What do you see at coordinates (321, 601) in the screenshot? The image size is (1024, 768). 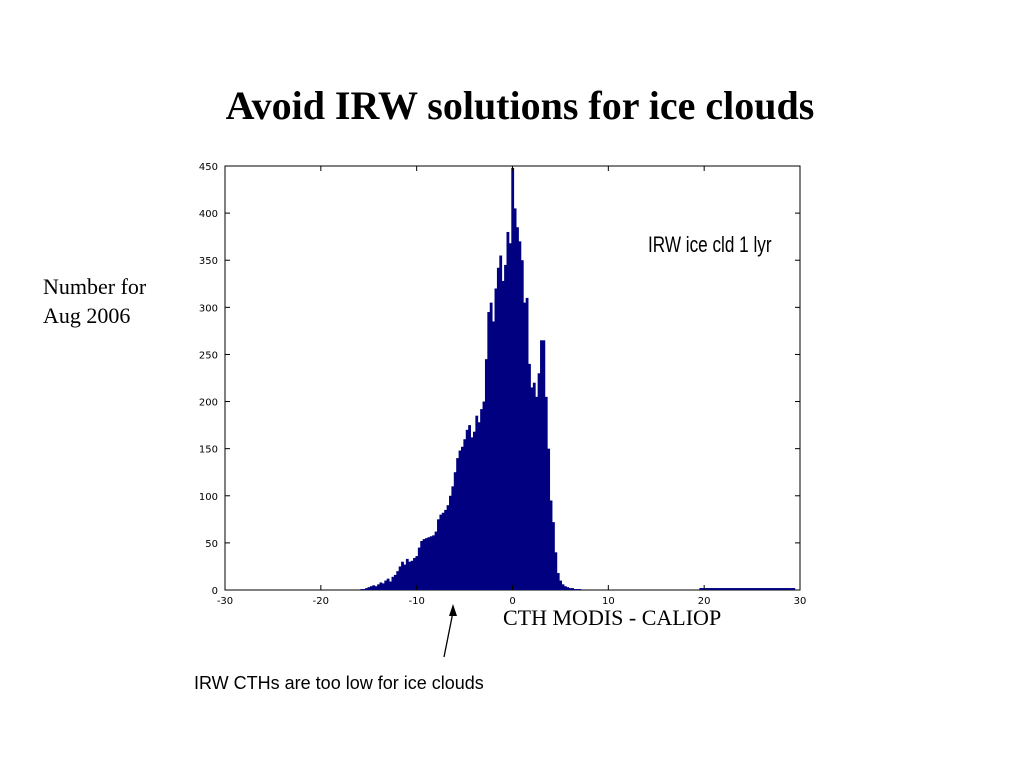 I see `x-tick-label: -20` at bounding box center [321, 601].